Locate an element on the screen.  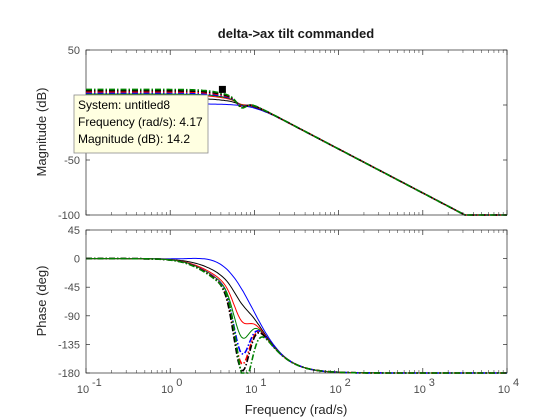
data-tip-marker is located at coordinates (222, 89).